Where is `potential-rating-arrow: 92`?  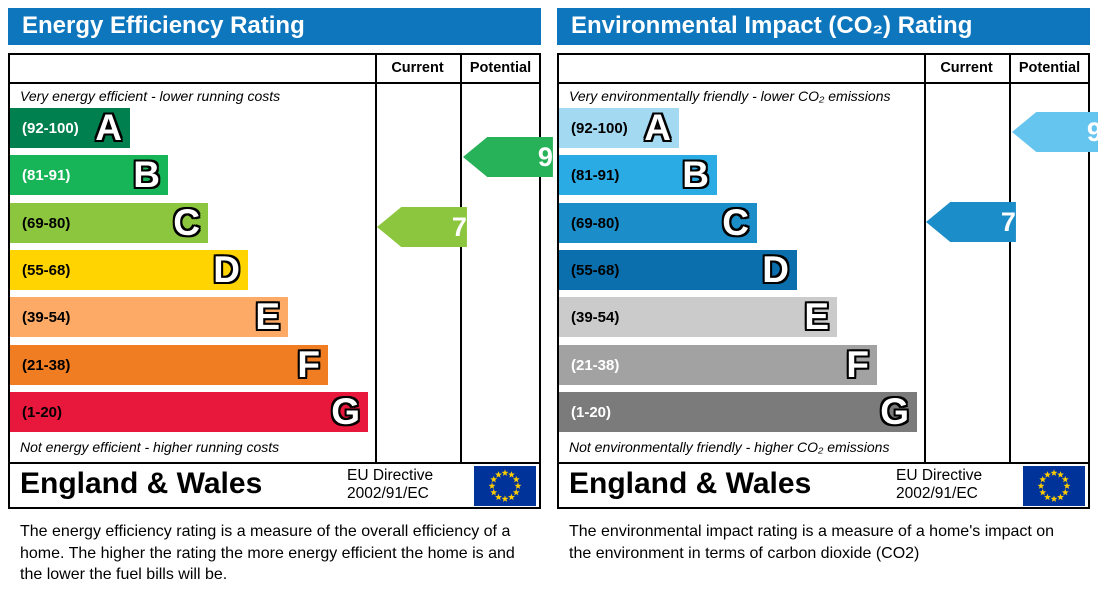 potential-rating-arrow: 92 is located at coordinates (1055, 132).